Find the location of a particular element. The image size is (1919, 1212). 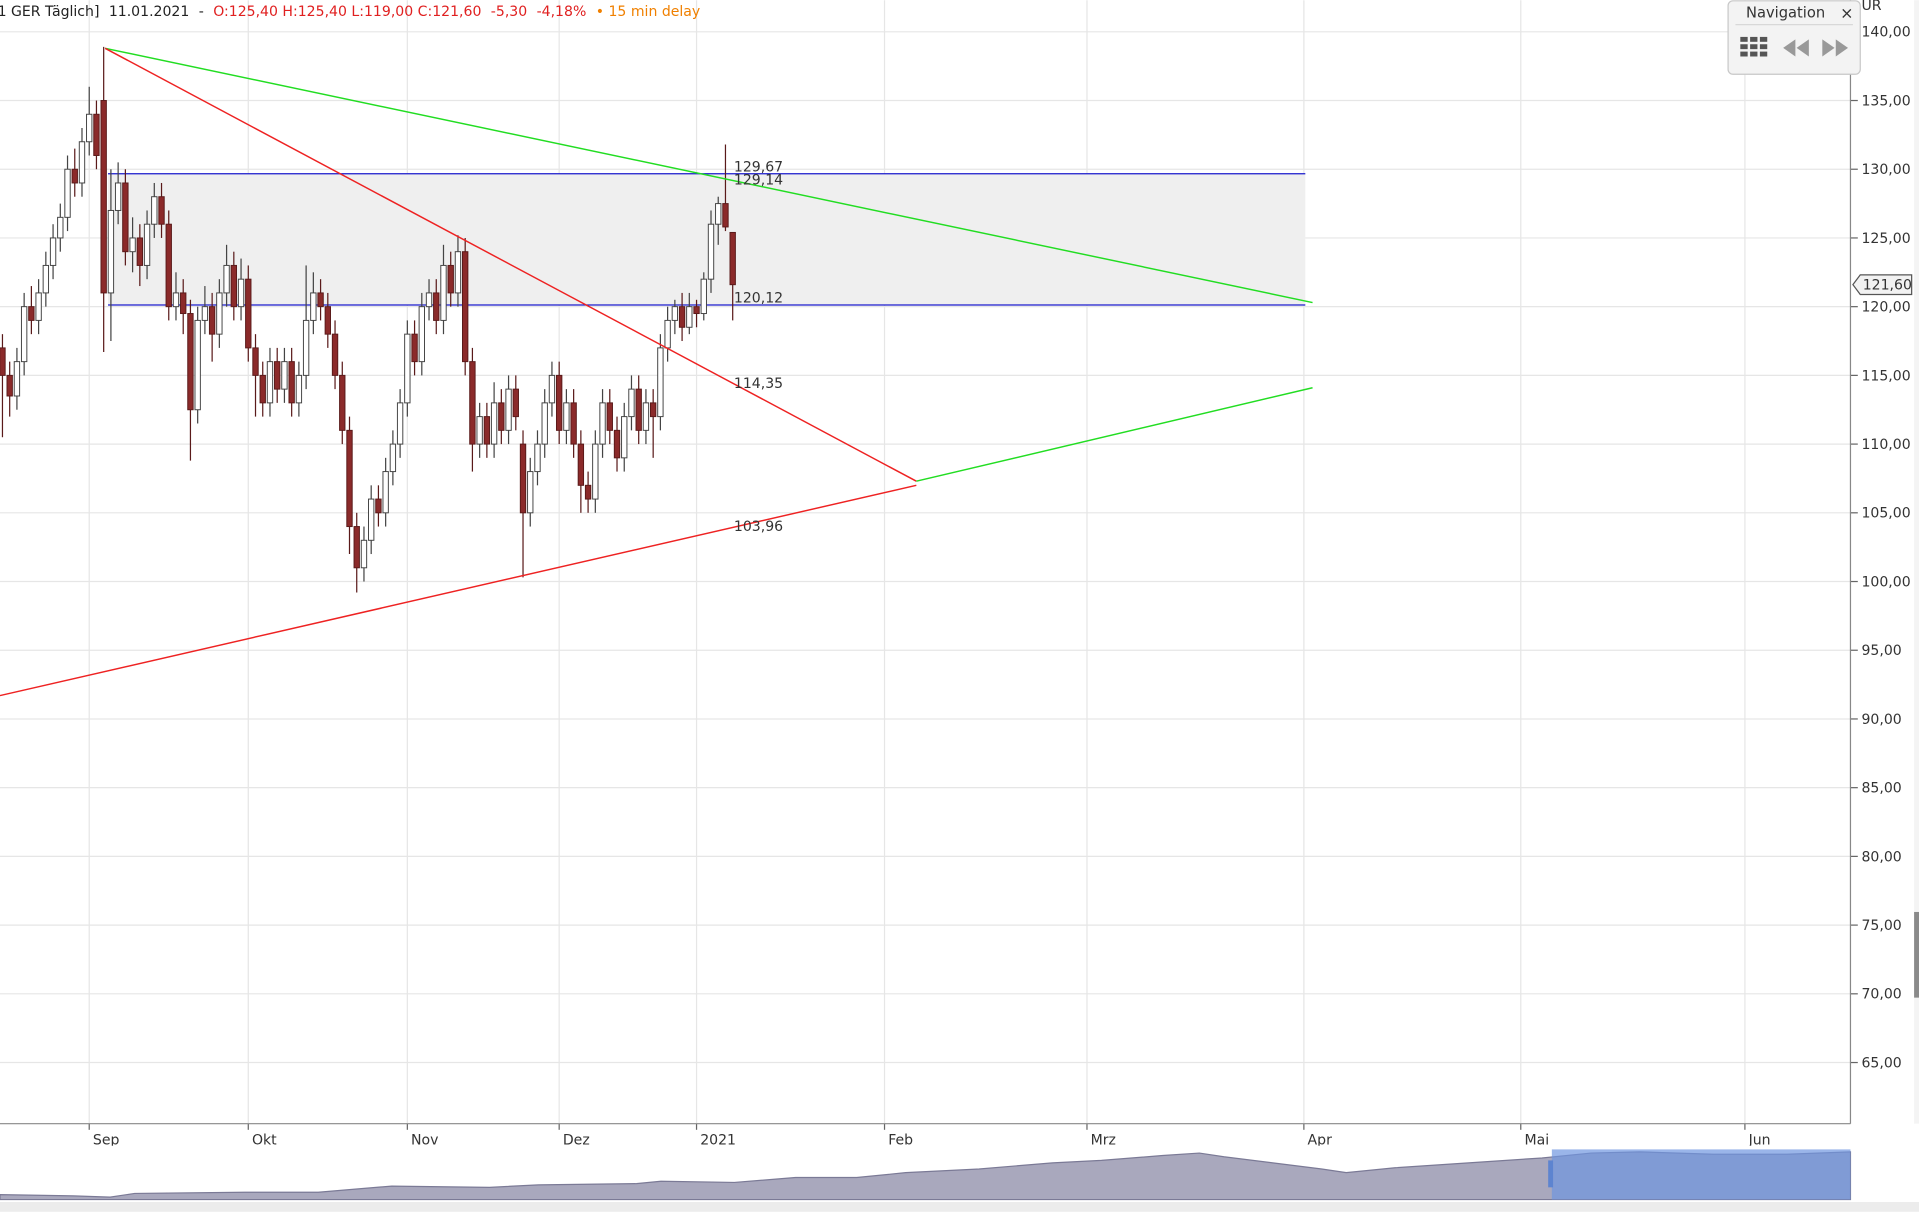

y-tick-label: 100,00 is located at coordinates (1885, 582).